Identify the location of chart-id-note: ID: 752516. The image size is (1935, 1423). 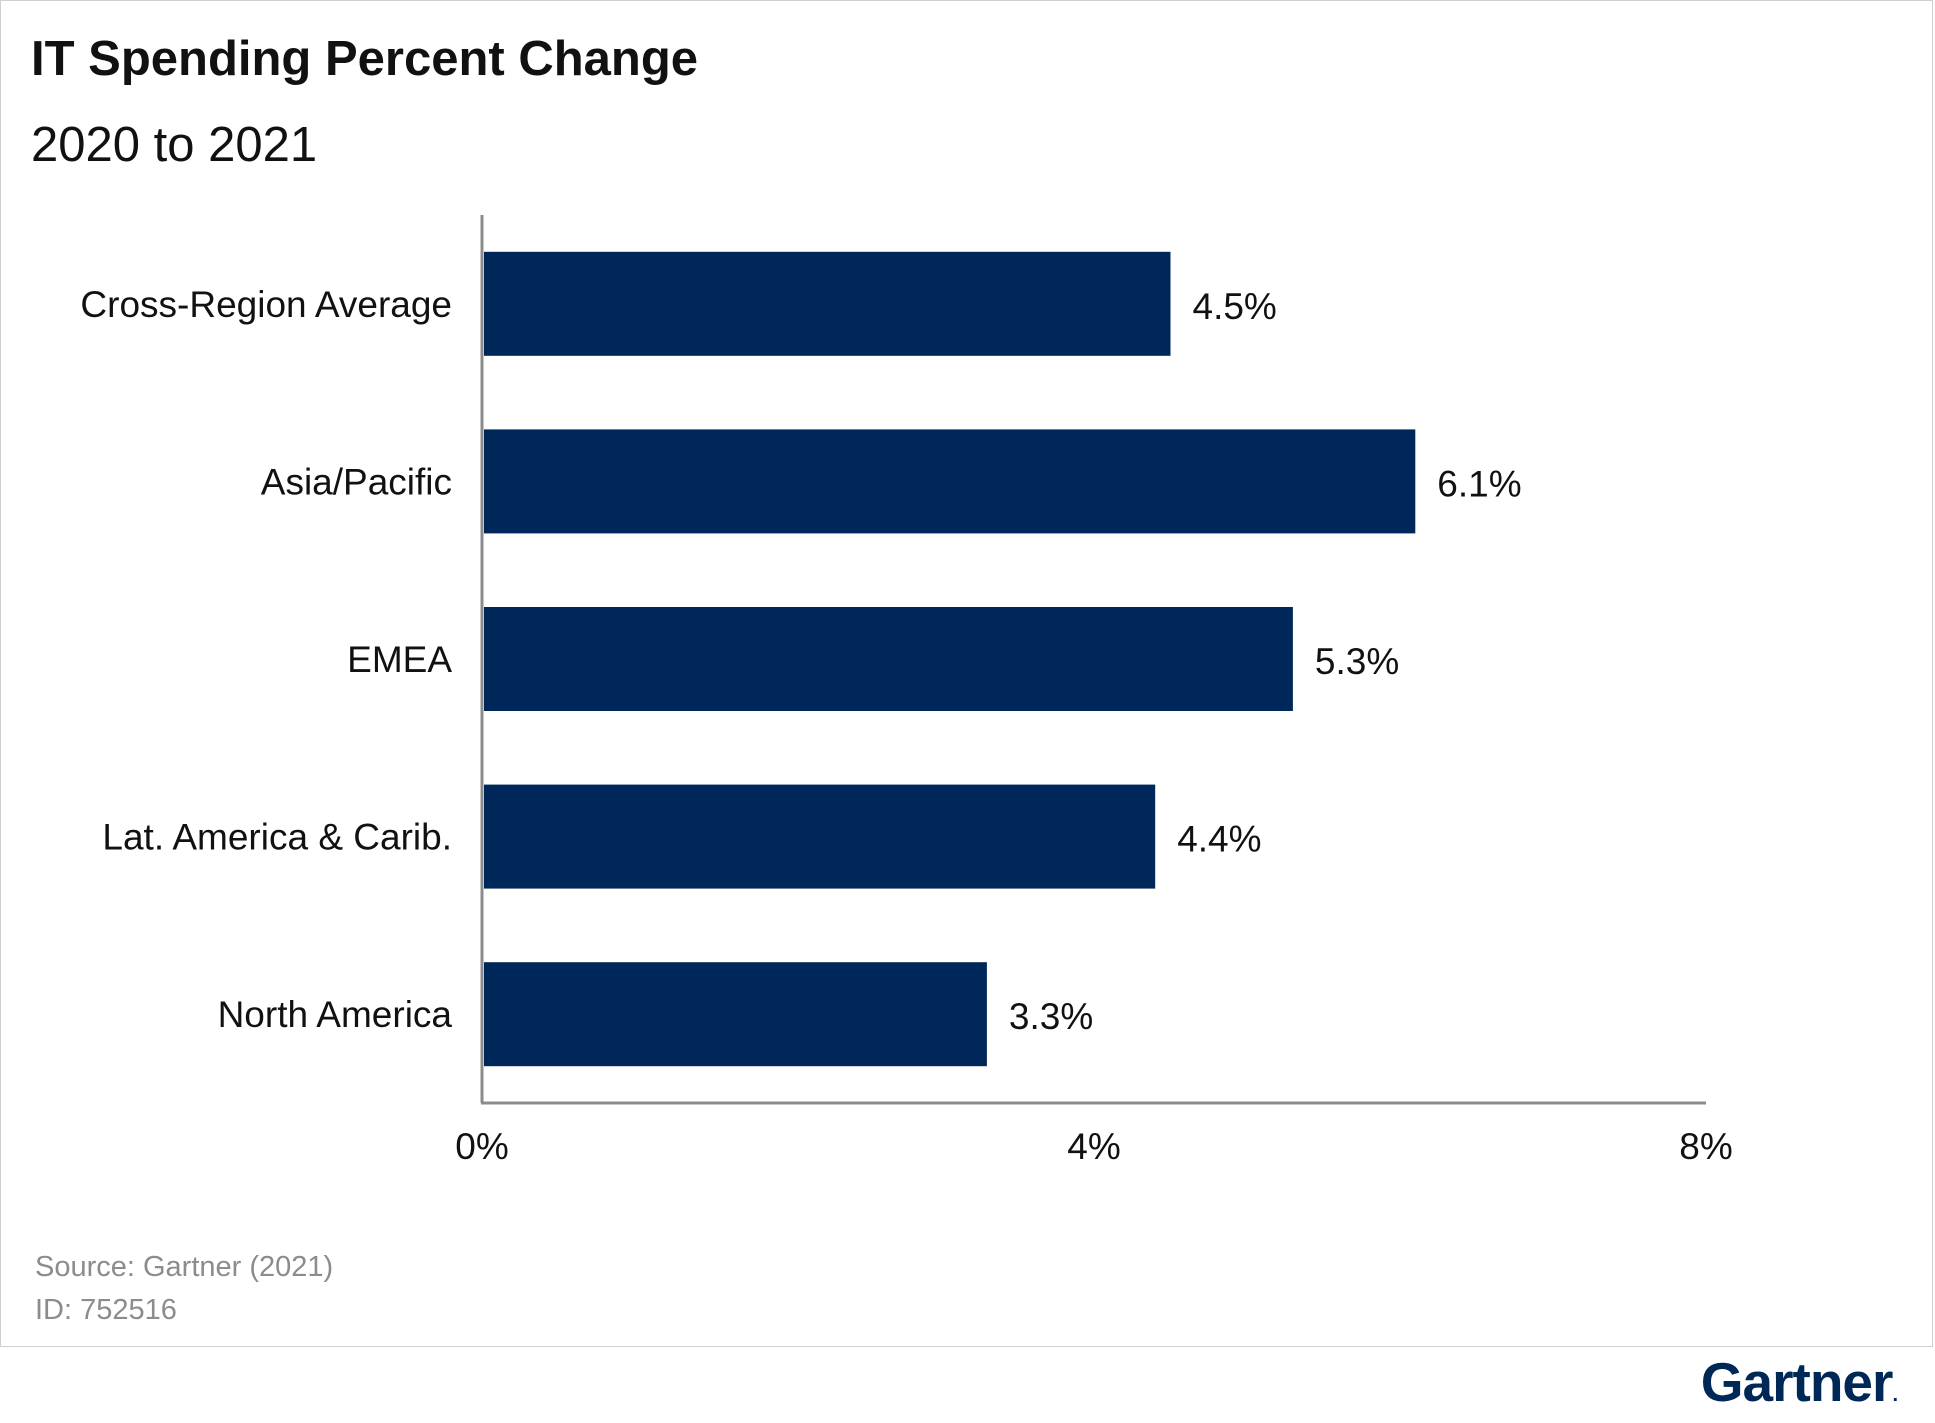
(106, 1310).